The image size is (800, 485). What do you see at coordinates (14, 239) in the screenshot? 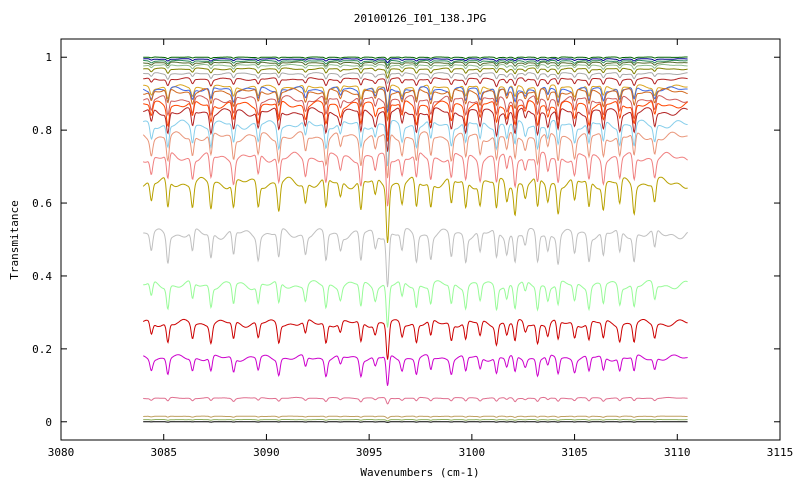
I see `y-axis-label: Transmitance` at bounding box center [14, 239].